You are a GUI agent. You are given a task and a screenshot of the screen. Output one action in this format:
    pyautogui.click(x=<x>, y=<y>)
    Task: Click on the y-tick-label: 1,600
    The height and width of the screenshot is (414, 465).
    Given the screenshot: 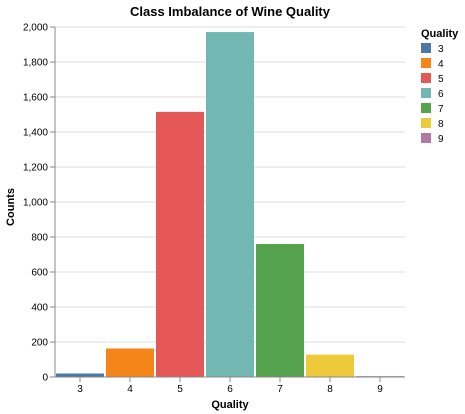 What is the action you would take?
    pyautogui.click(x=35, y=98)
    